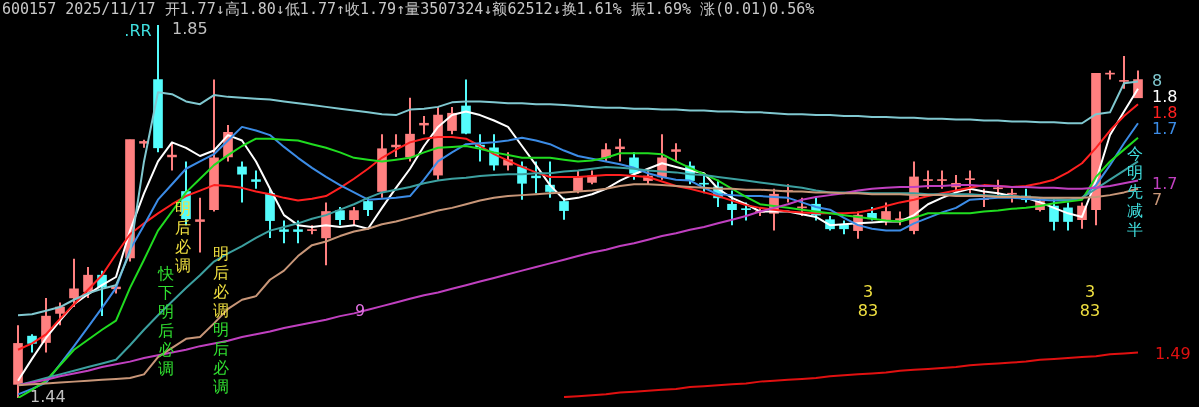 The image size is (1199, 407). What do you see at coordinates (200, 225) in the screenshot?
I see `candlestick` at bounding box center [200, 225].